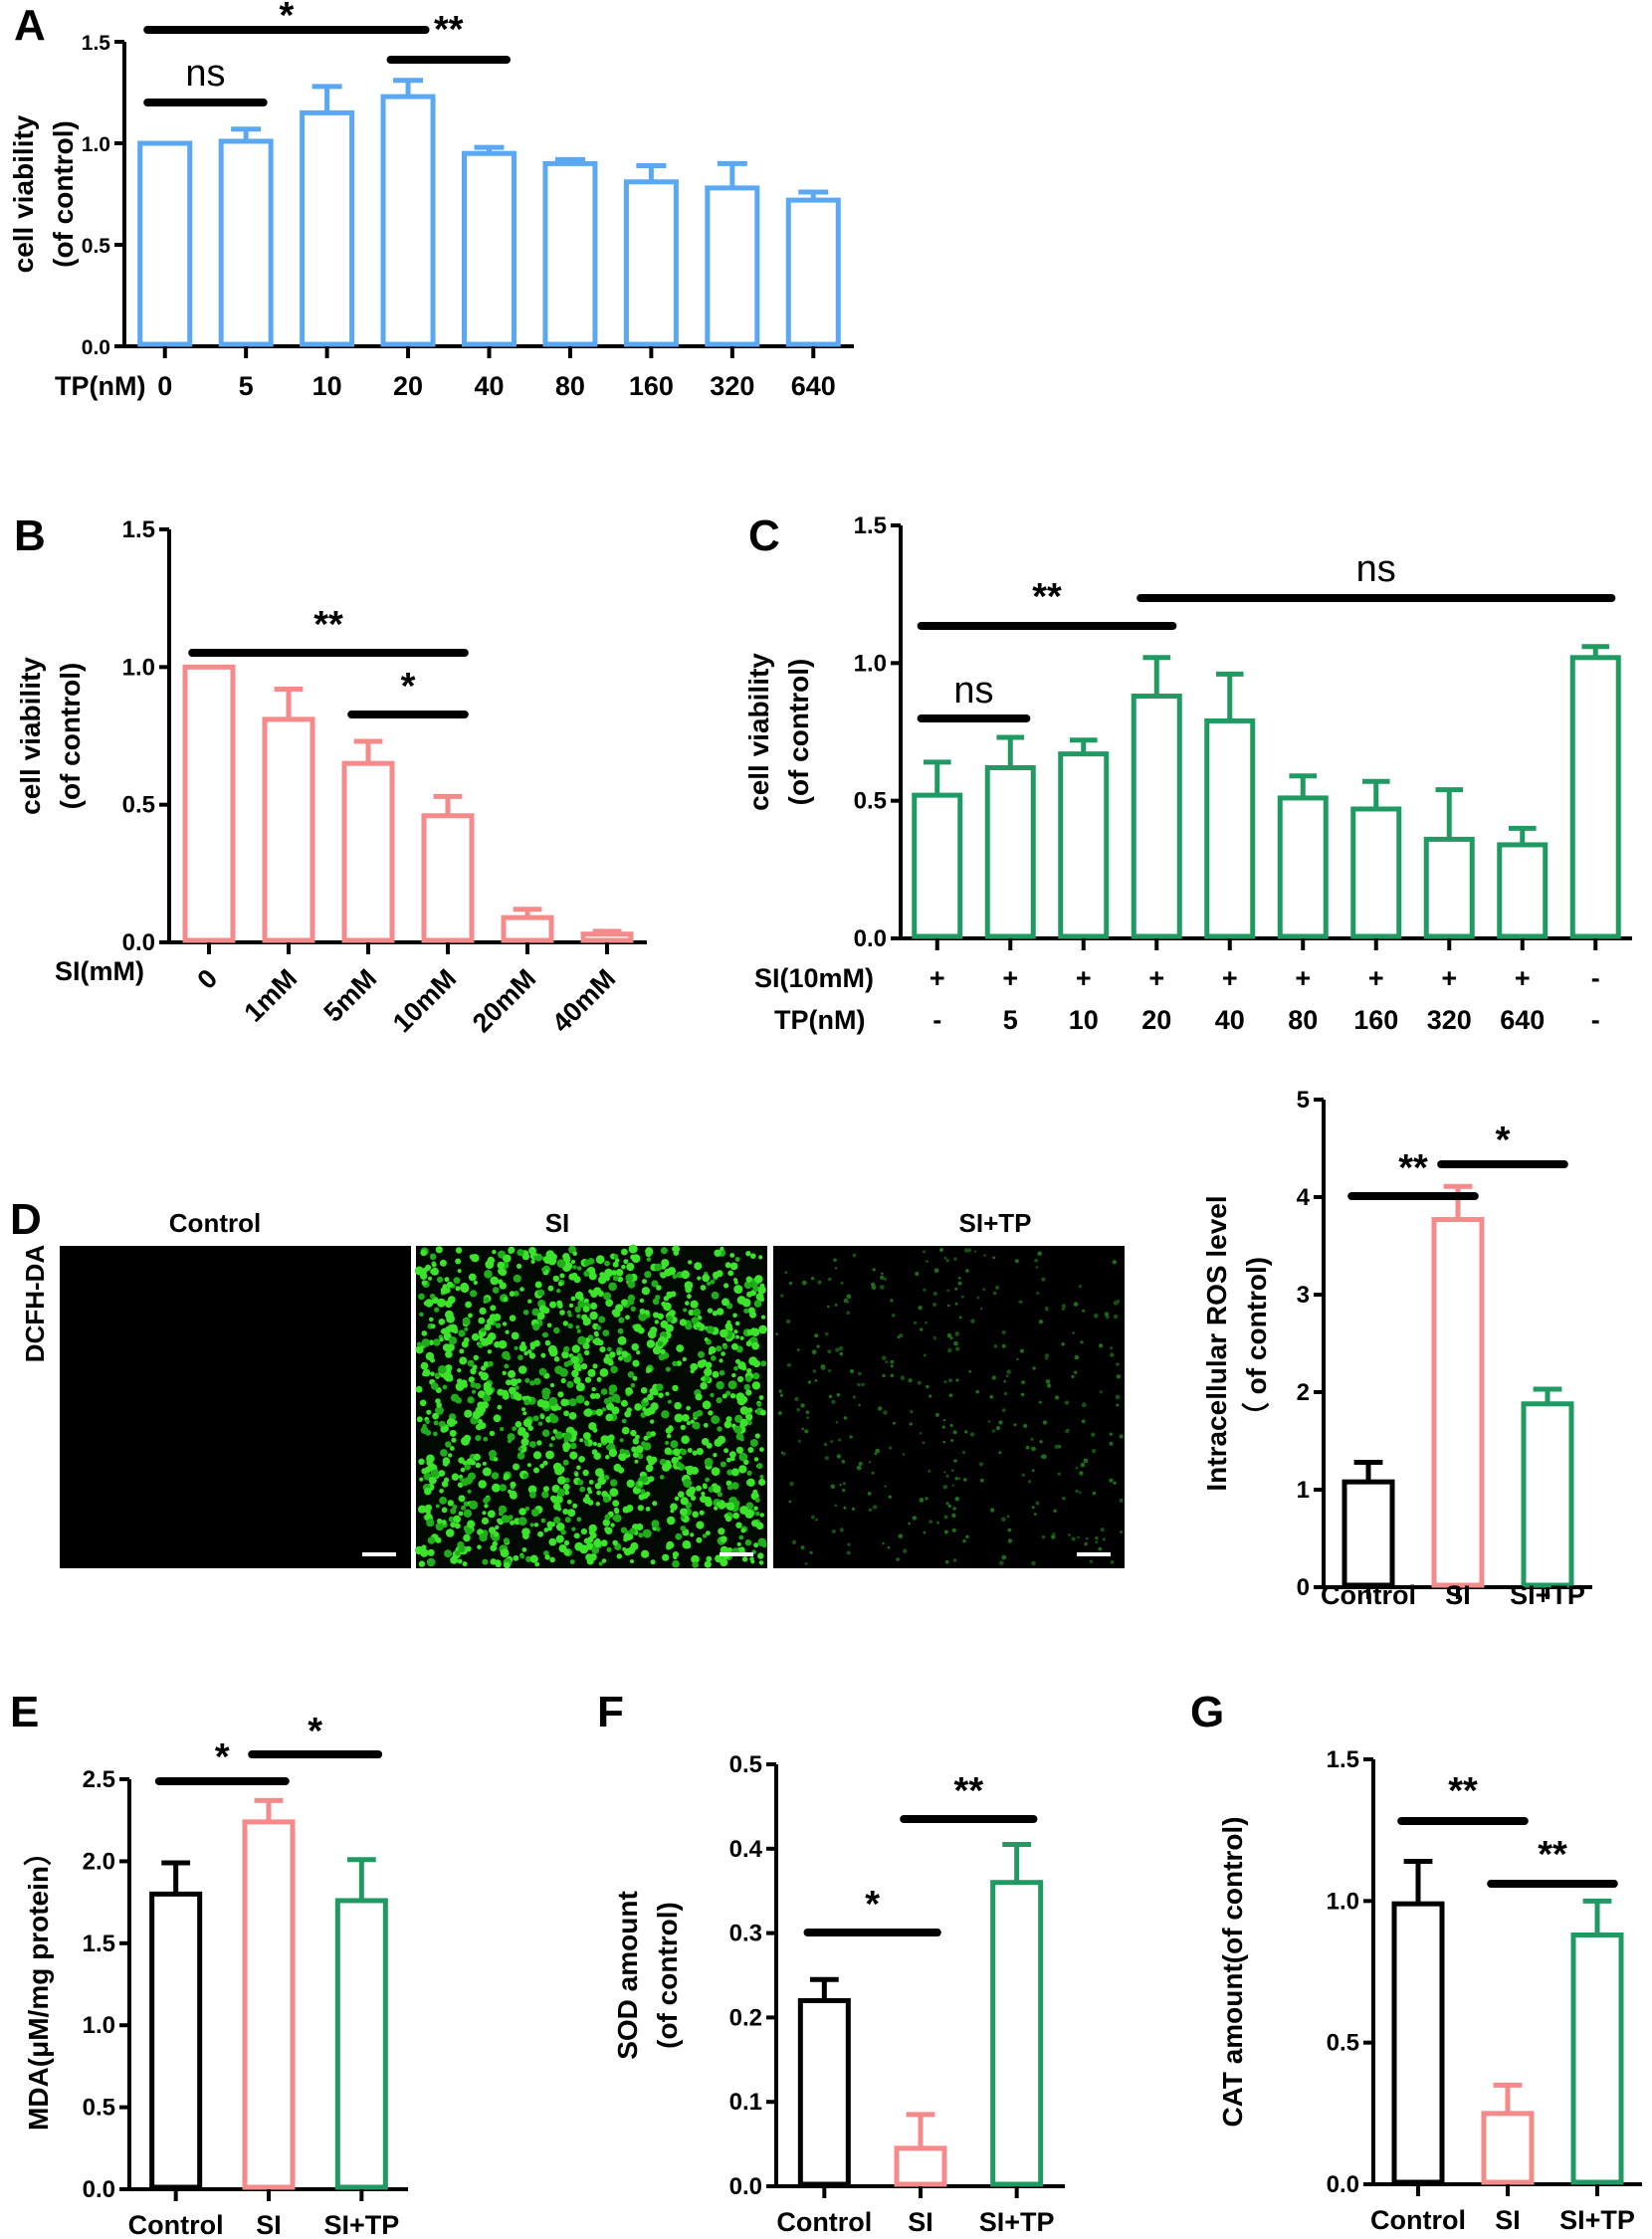  I want to click on scale-bar, so click(736, 1554).